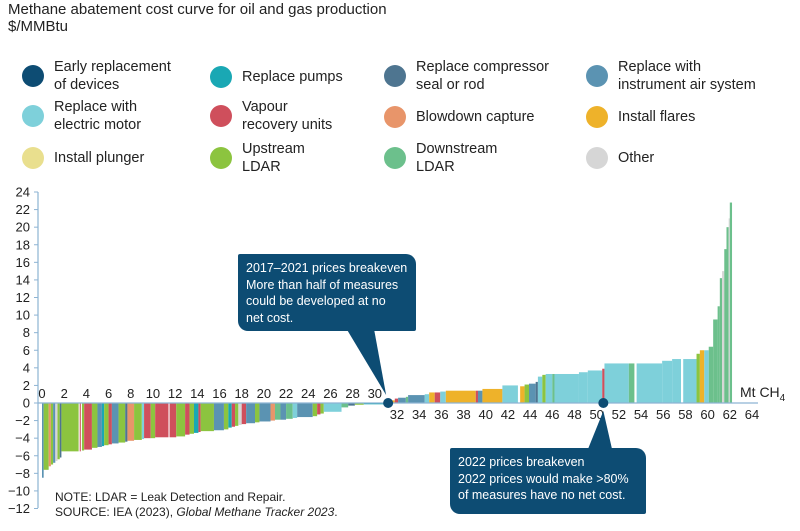 The height and width of the screenshot is (531, 800). What do you see at coordinates (596, 414) in the screenshot?
I see `x-tick-label: 50` at bounding box center [596, 414].